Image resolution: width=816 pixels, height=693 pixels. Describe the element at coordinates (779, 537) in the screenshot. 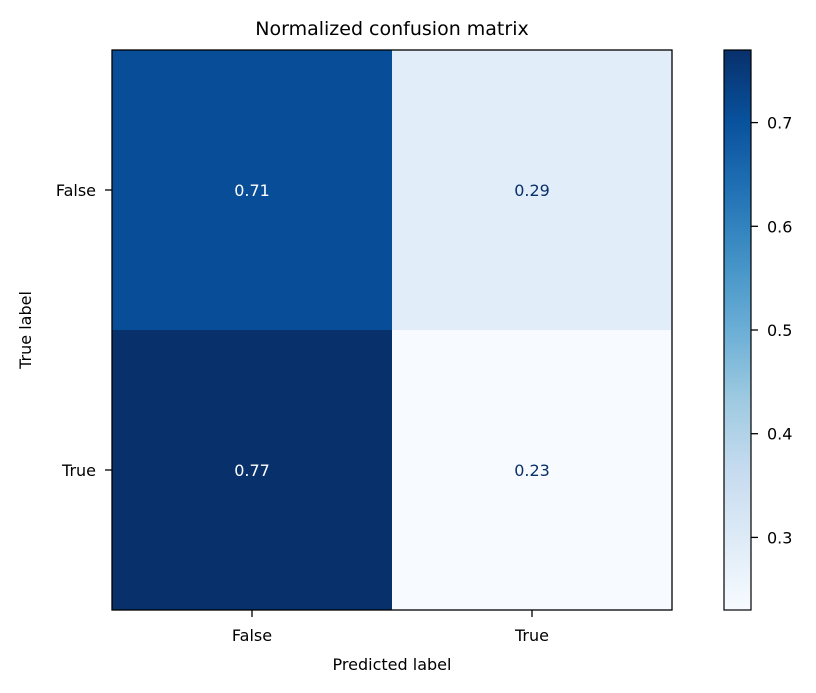

I see `colorbar-tick-label: 0.3` at that location.